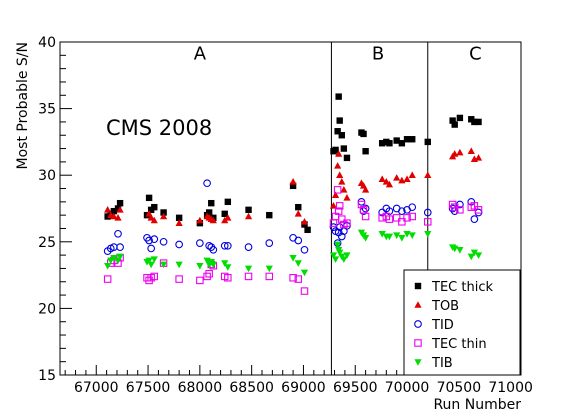  What do you see at coordinates (159, 128) in the screenshot?
I see `cms-annotation: CMS 2008` at bounding box center [159, 128].